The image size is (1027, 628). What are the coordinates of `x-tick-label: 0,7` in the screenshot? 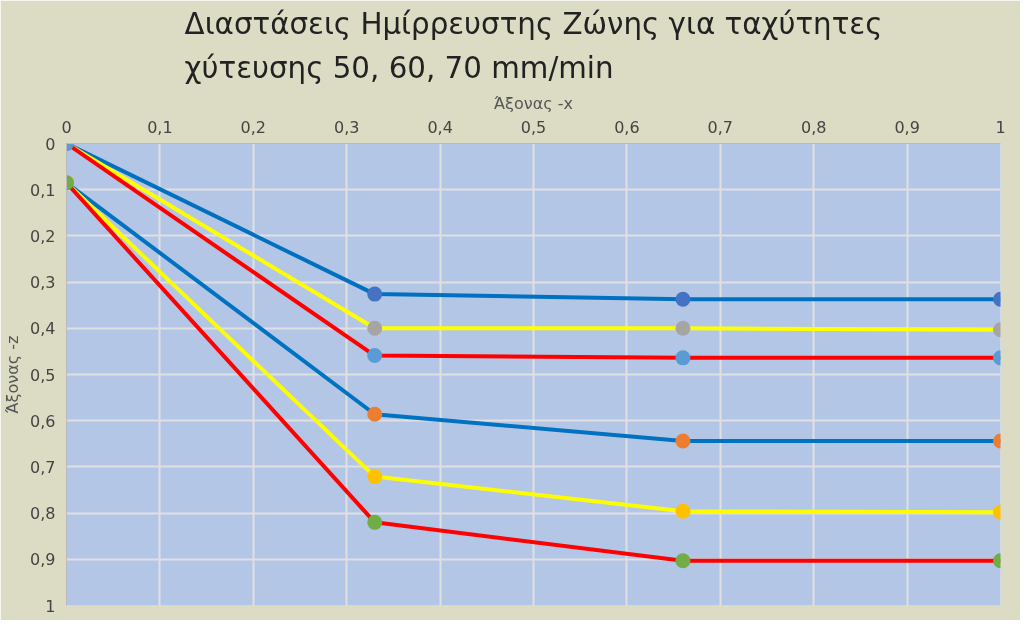 It's located at (720, 127).